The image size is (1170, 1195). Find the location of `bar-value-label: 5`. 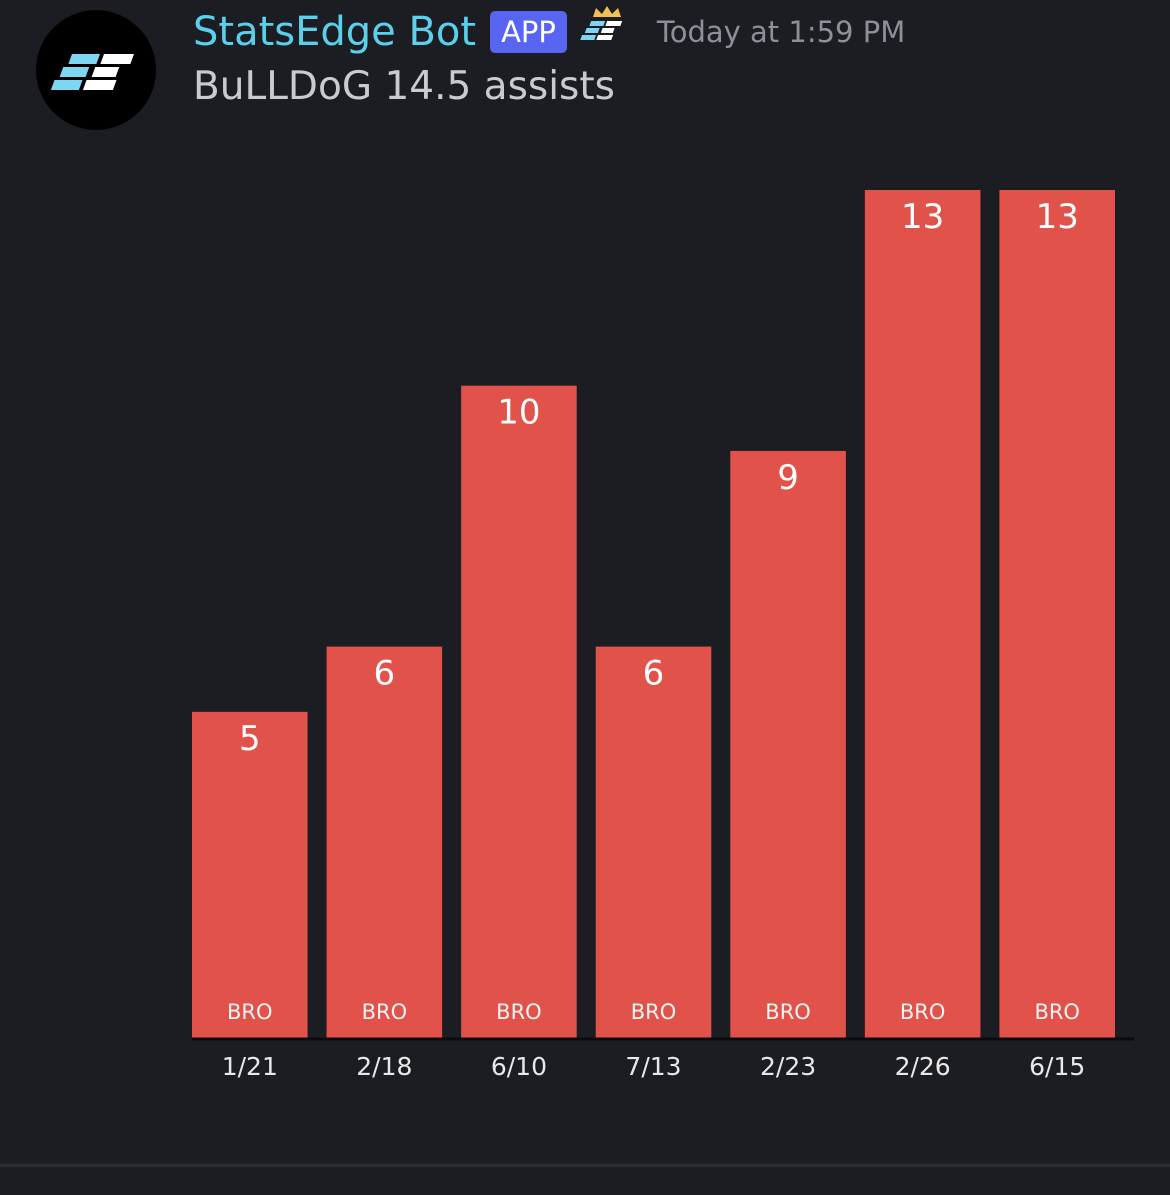

bar-value-label: 5 is located at coordinates (250, 739).